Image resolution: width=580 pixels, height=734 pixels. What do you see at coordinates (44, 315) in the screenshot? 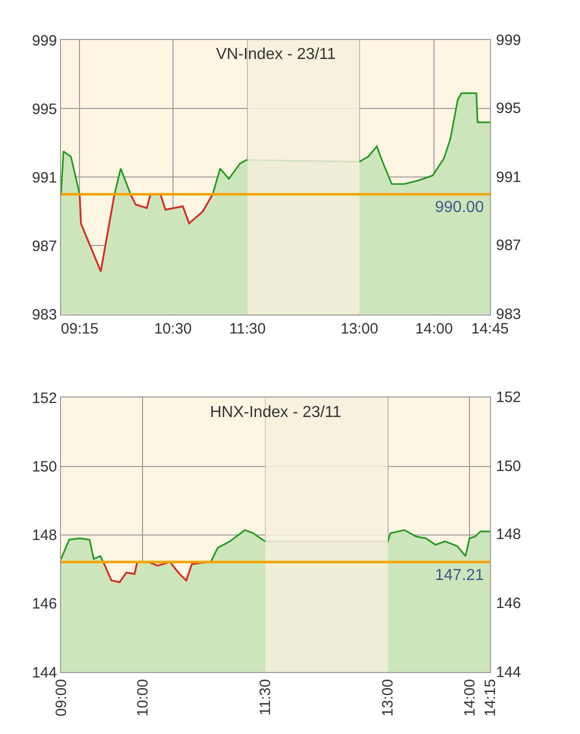
I see `y-tick-label: 983` at bounding box center [44, 315].